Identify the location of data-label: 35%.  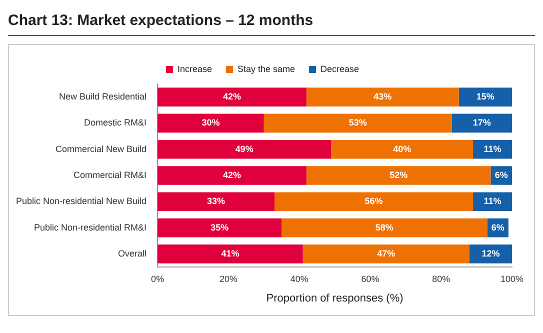
(219, 227).